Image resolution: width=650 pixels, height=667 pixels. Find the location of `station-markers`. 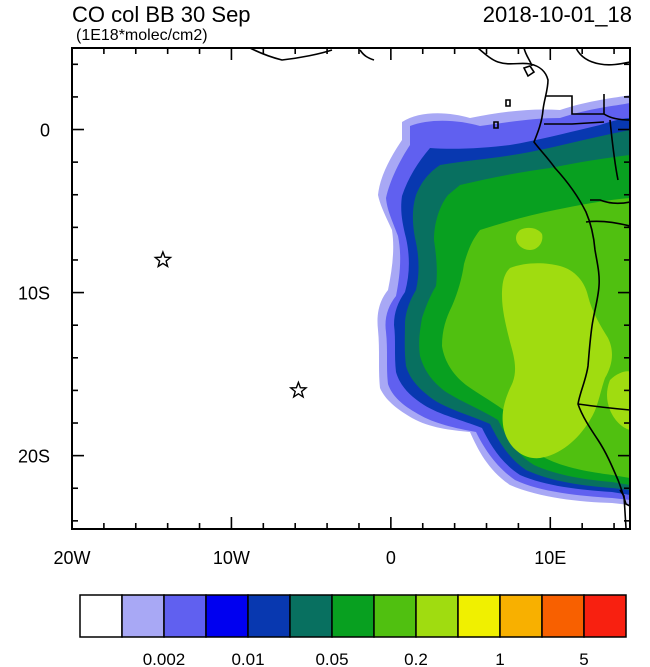

station-markers is located at coordinates (230, 324).